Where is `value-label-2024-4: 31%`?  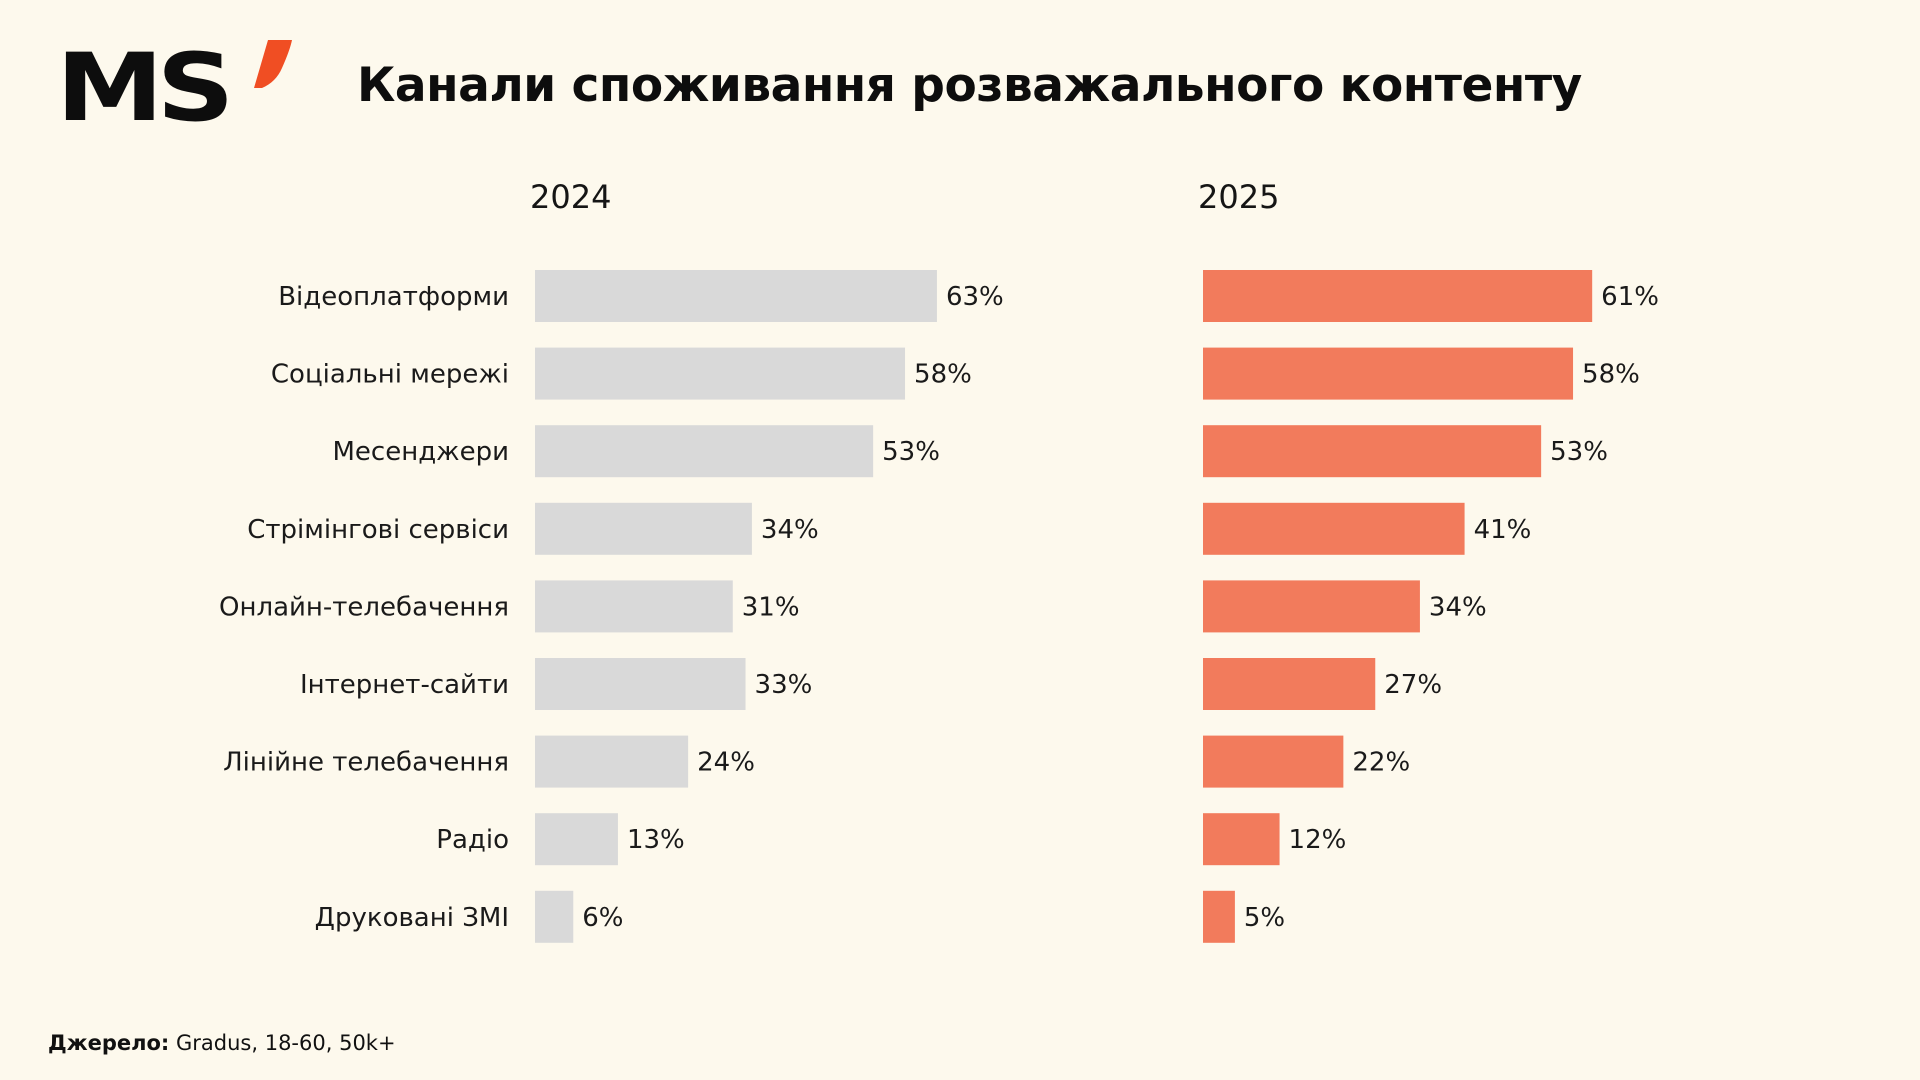 value-label-2024-4: 31% is located at coordinates (771, 607).